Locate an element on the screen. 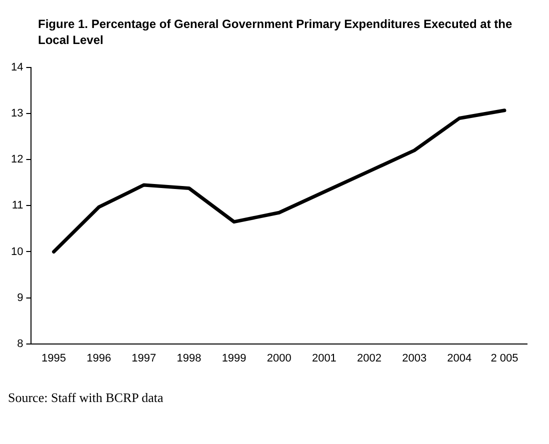  x-tick-label: 2000 is located at coordinates (279, 358).